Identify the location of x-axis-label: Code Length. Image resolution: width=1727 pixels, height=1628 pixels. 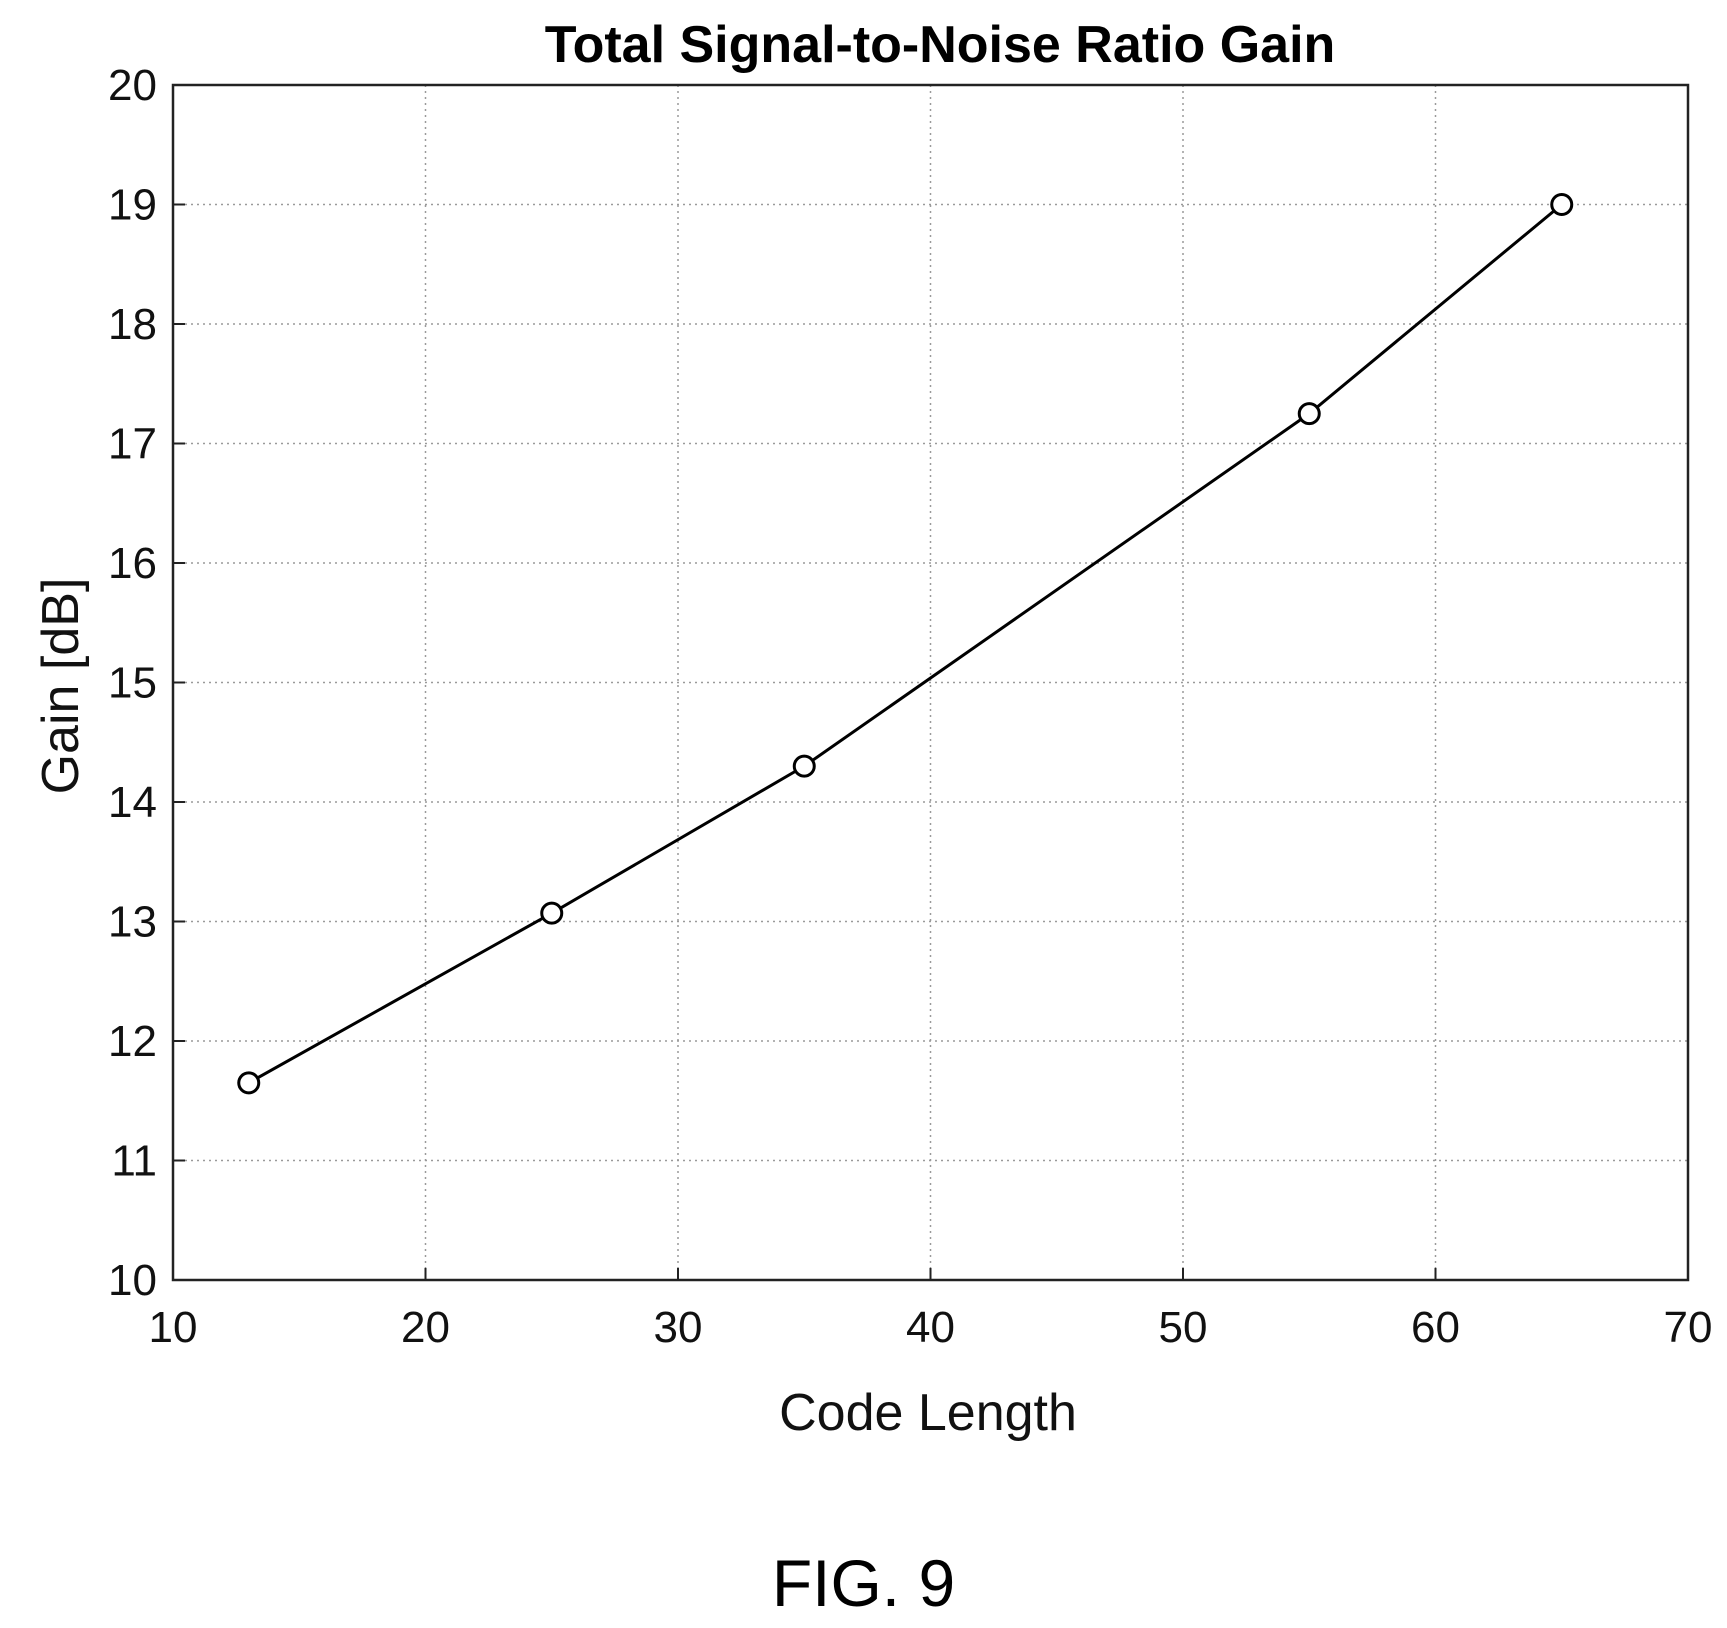
(928, 1413).